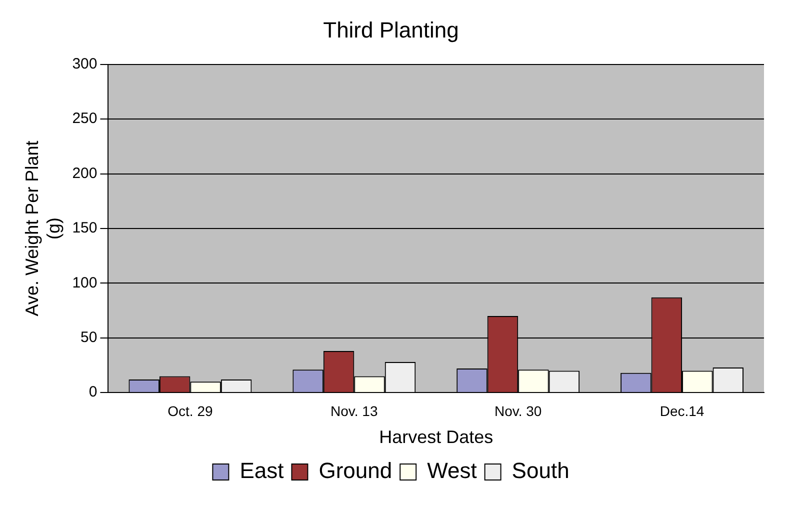  Describe the element at coordinates (93, 392) in the screenshot. I see `y-tick-label: 0` at that location.